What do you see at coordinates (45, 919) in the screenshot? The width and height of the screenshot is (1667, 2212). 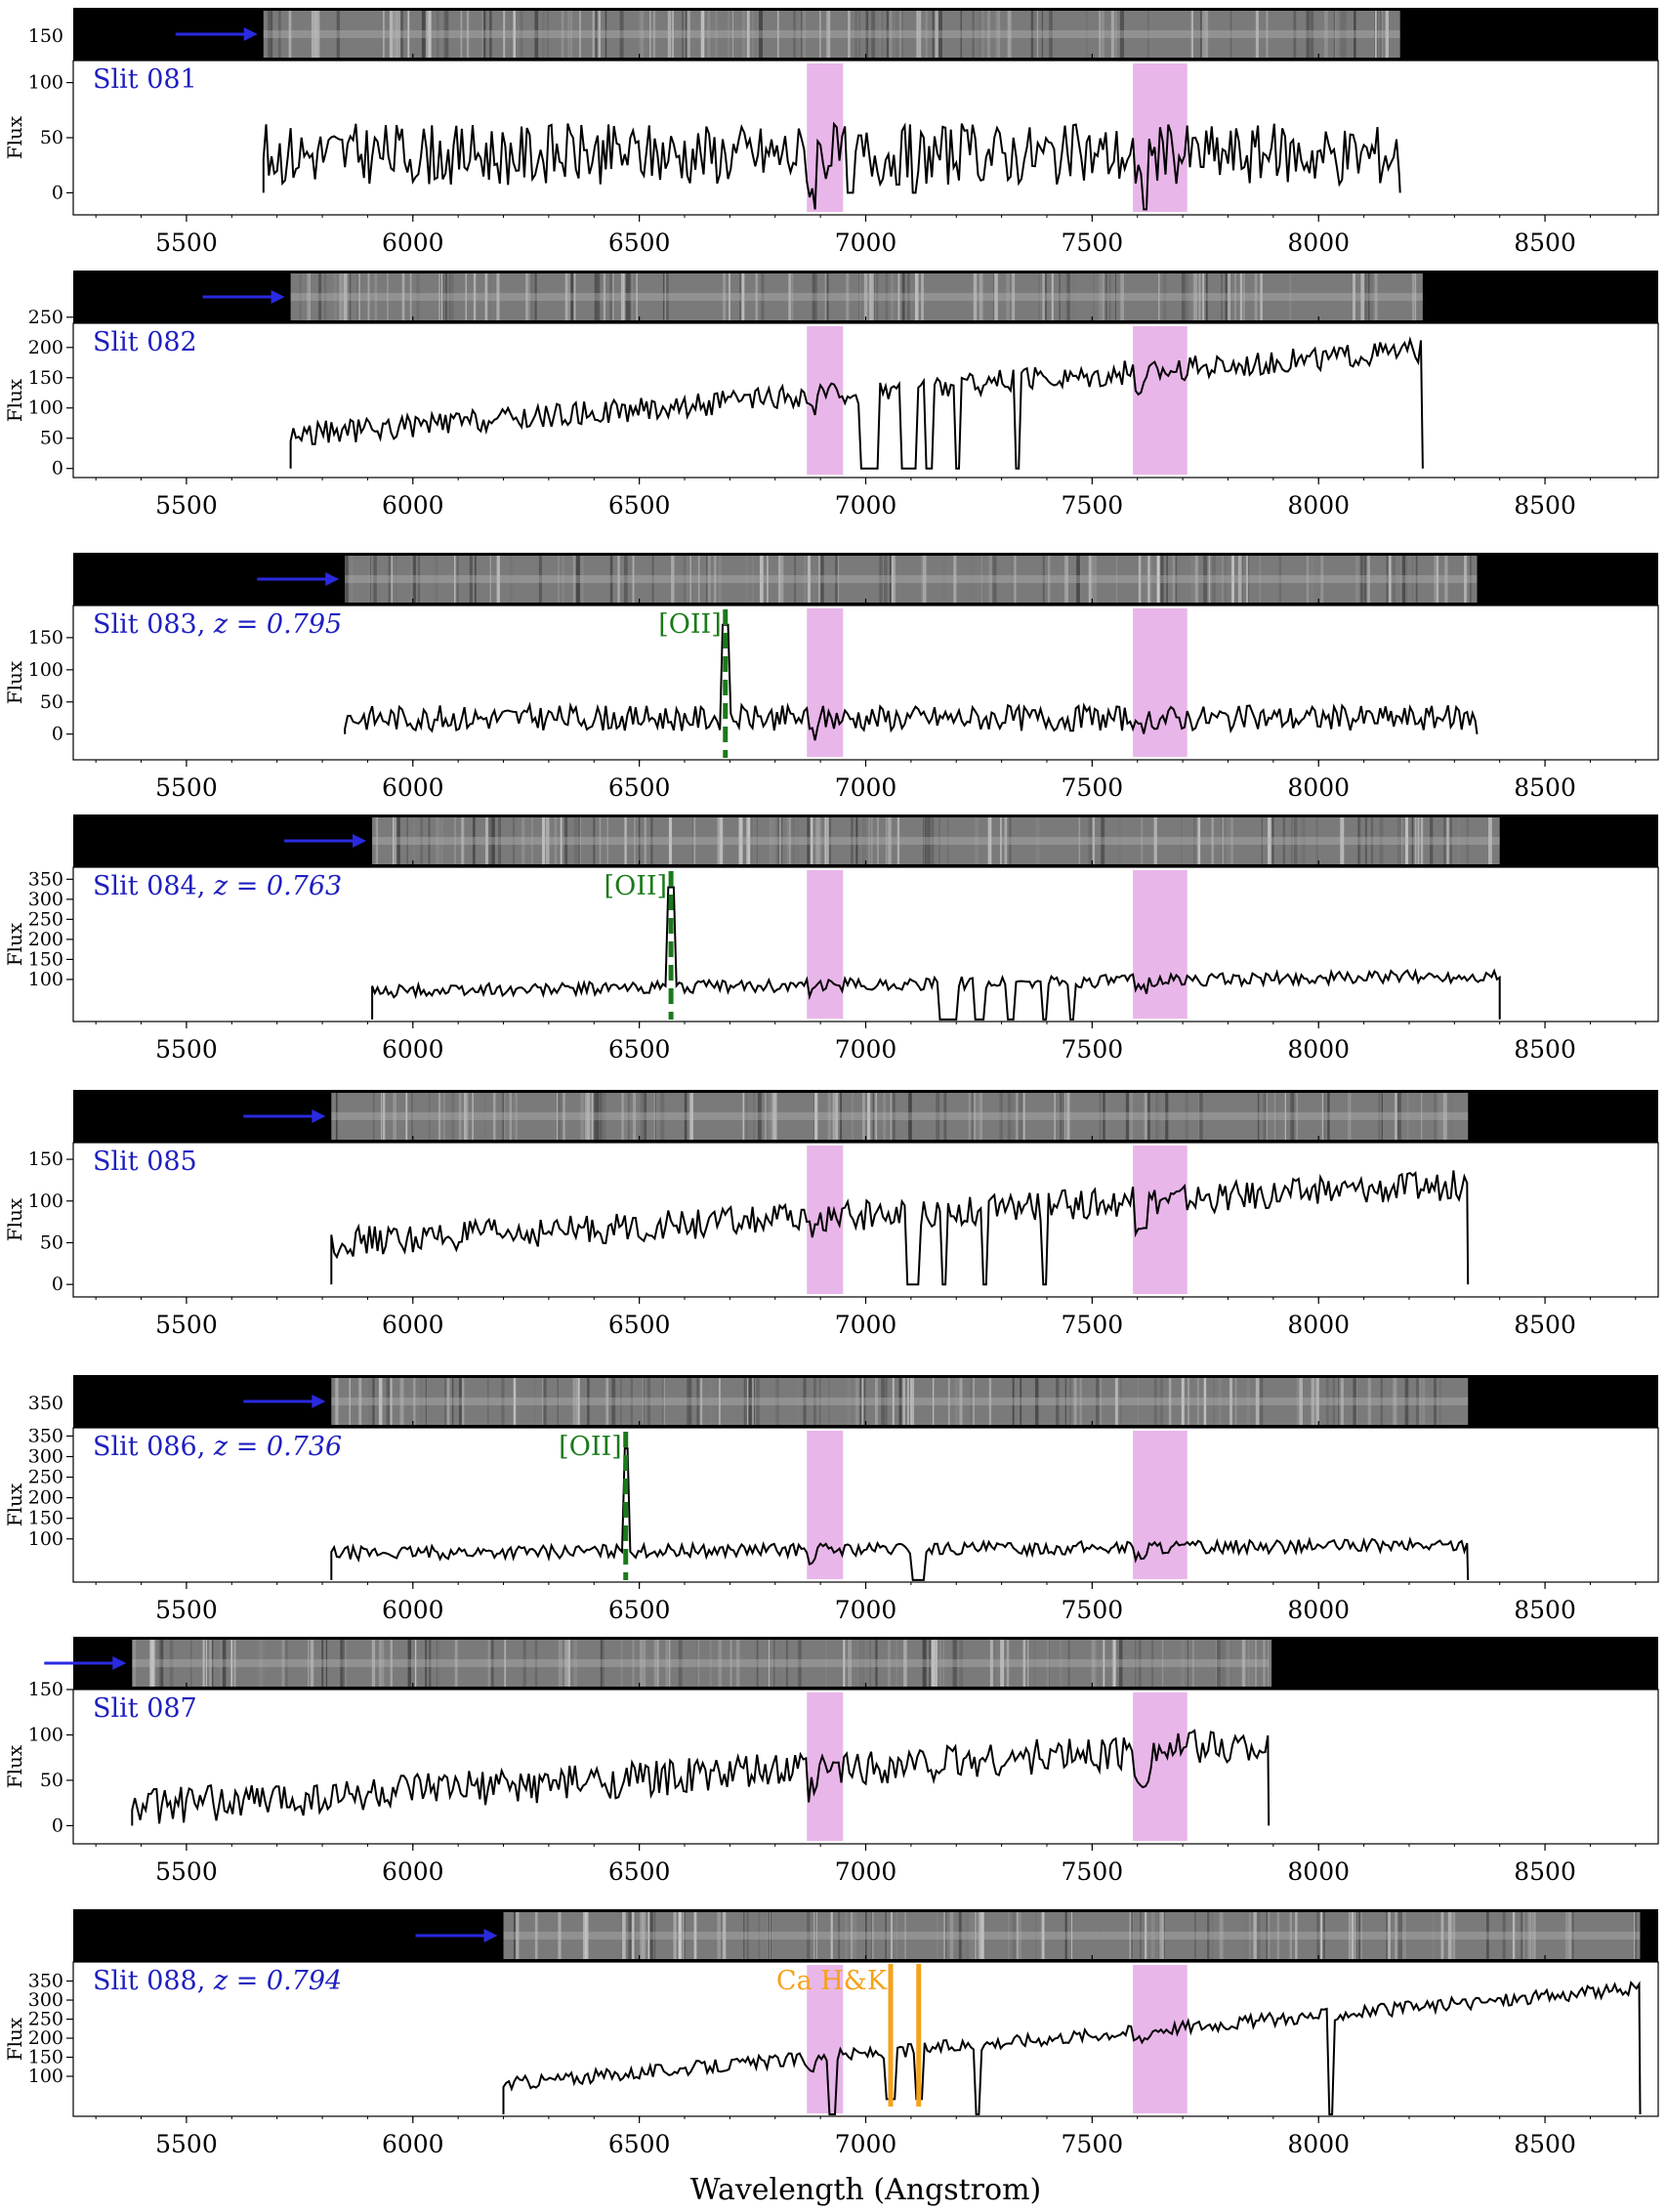 I see `y-tick-label: 250` at bounding box center [45, 919].